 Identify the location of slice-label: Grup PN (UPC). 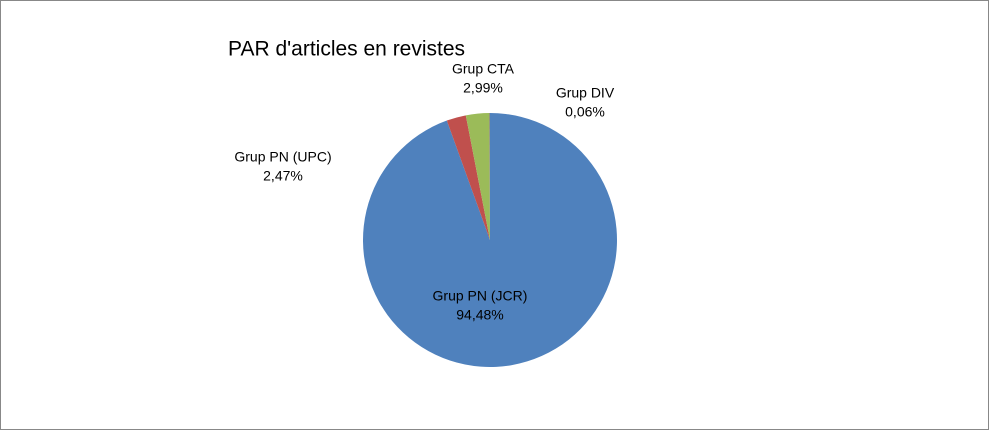
(282, 157).